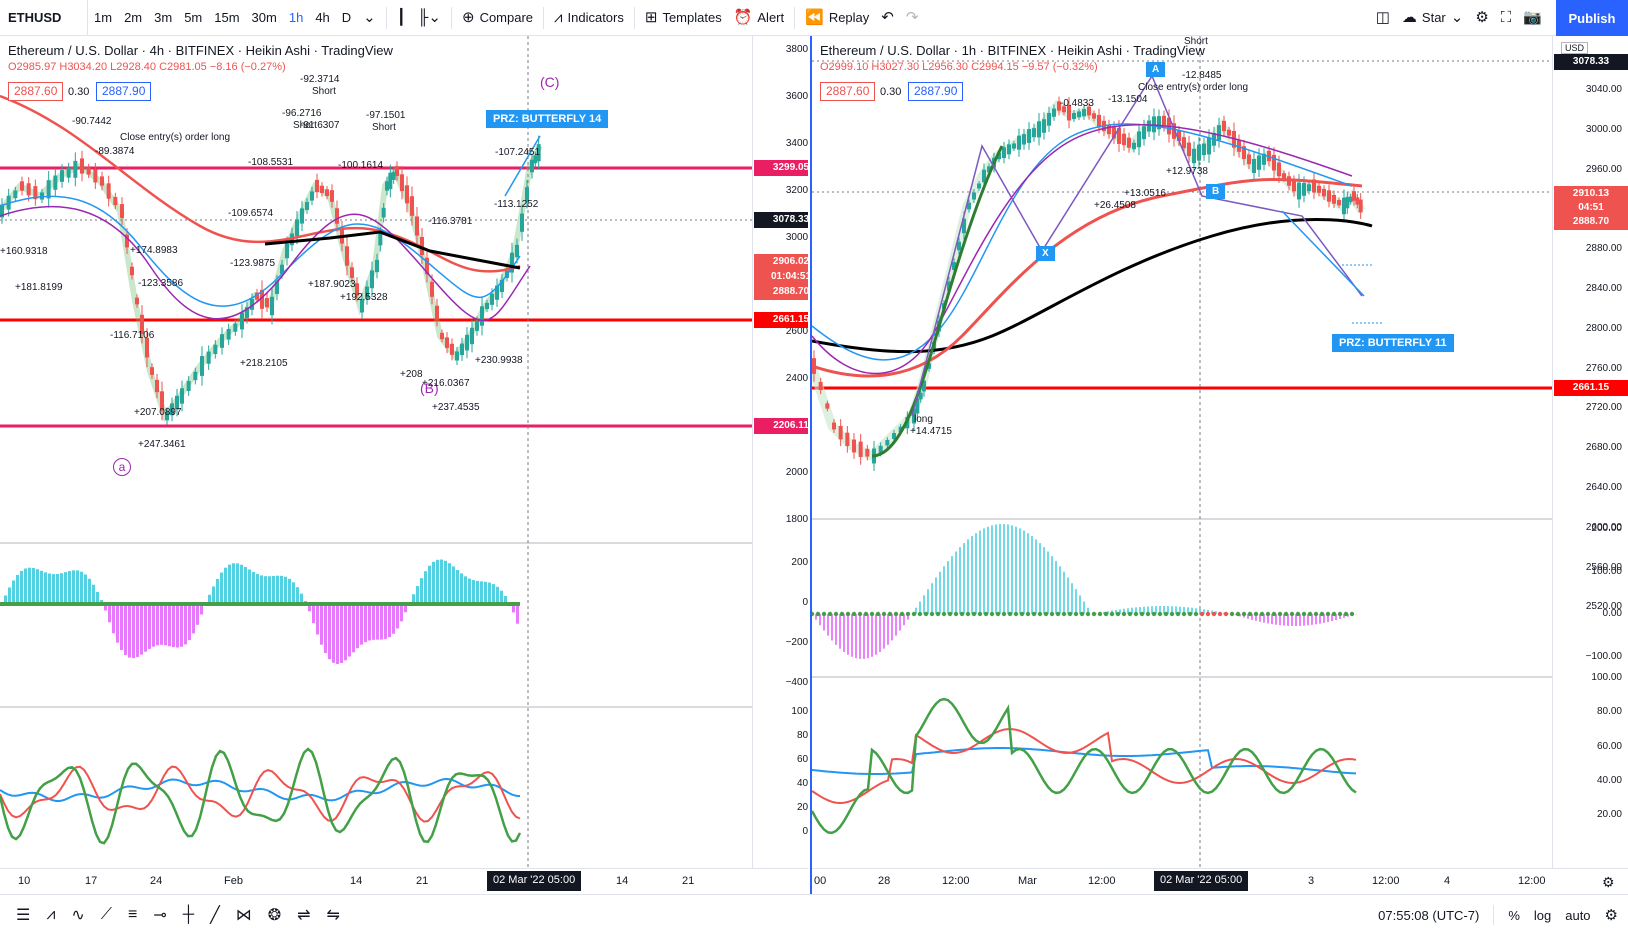  What do you see at coordinates (797, 190) in the screenshot?
I see `price-tick: 3200.00` at bounding box center [797, 190].